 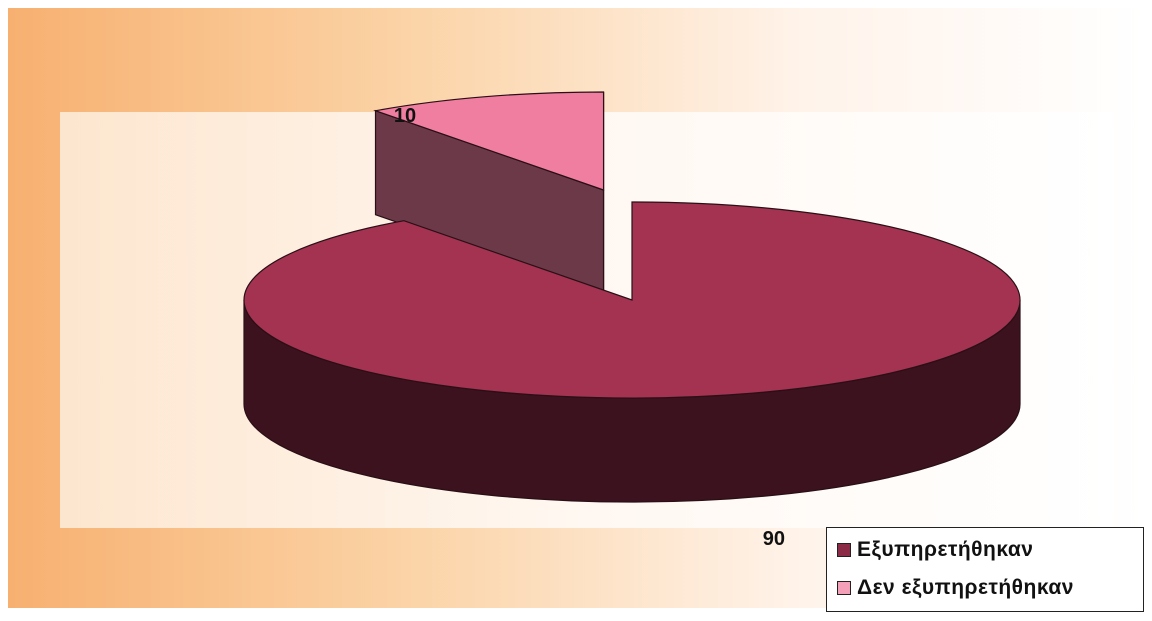 I want to click on slice-not-served, so click(x=489, y=141).